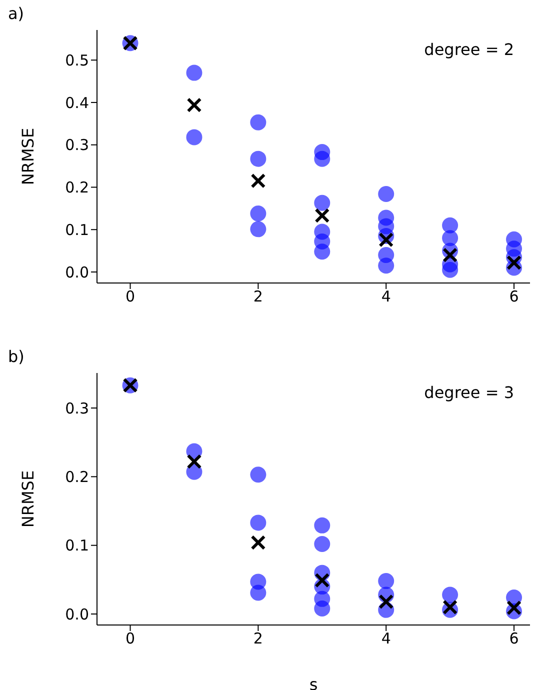 Image resolution: width=534 pixels, height=690 pixels. Describe the element at coordinates (77, 60) in the screenshot. I see `y-tick-label: 0.5` at that location.